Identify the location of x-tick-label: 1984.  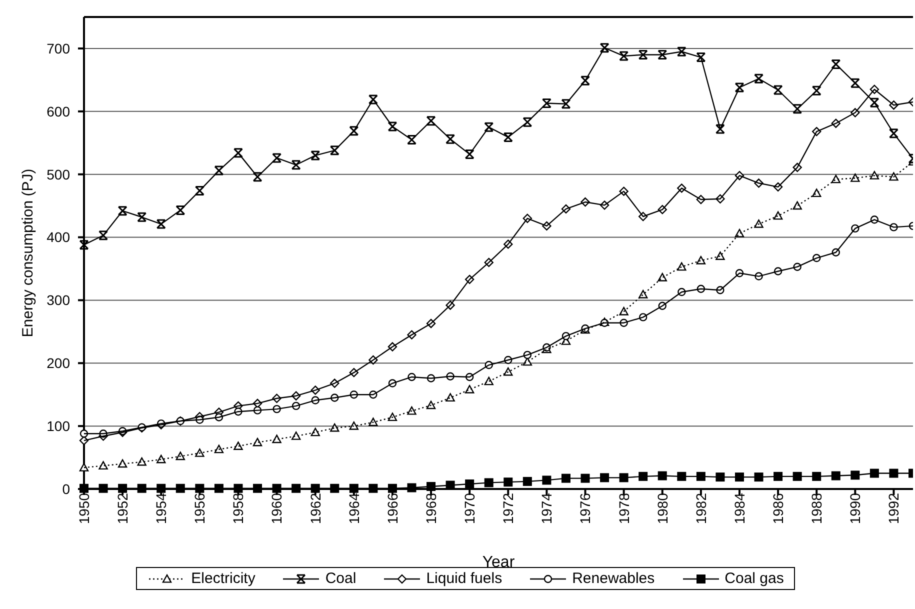
(739, 508).